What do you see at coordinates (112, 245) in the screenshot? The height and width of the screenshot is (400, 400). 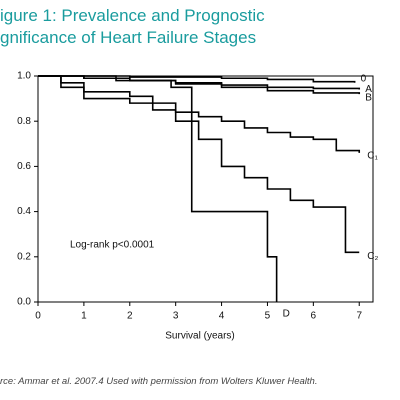 I see `annotation: Log-rank p<0.0001` at bounding box center [112, 245].